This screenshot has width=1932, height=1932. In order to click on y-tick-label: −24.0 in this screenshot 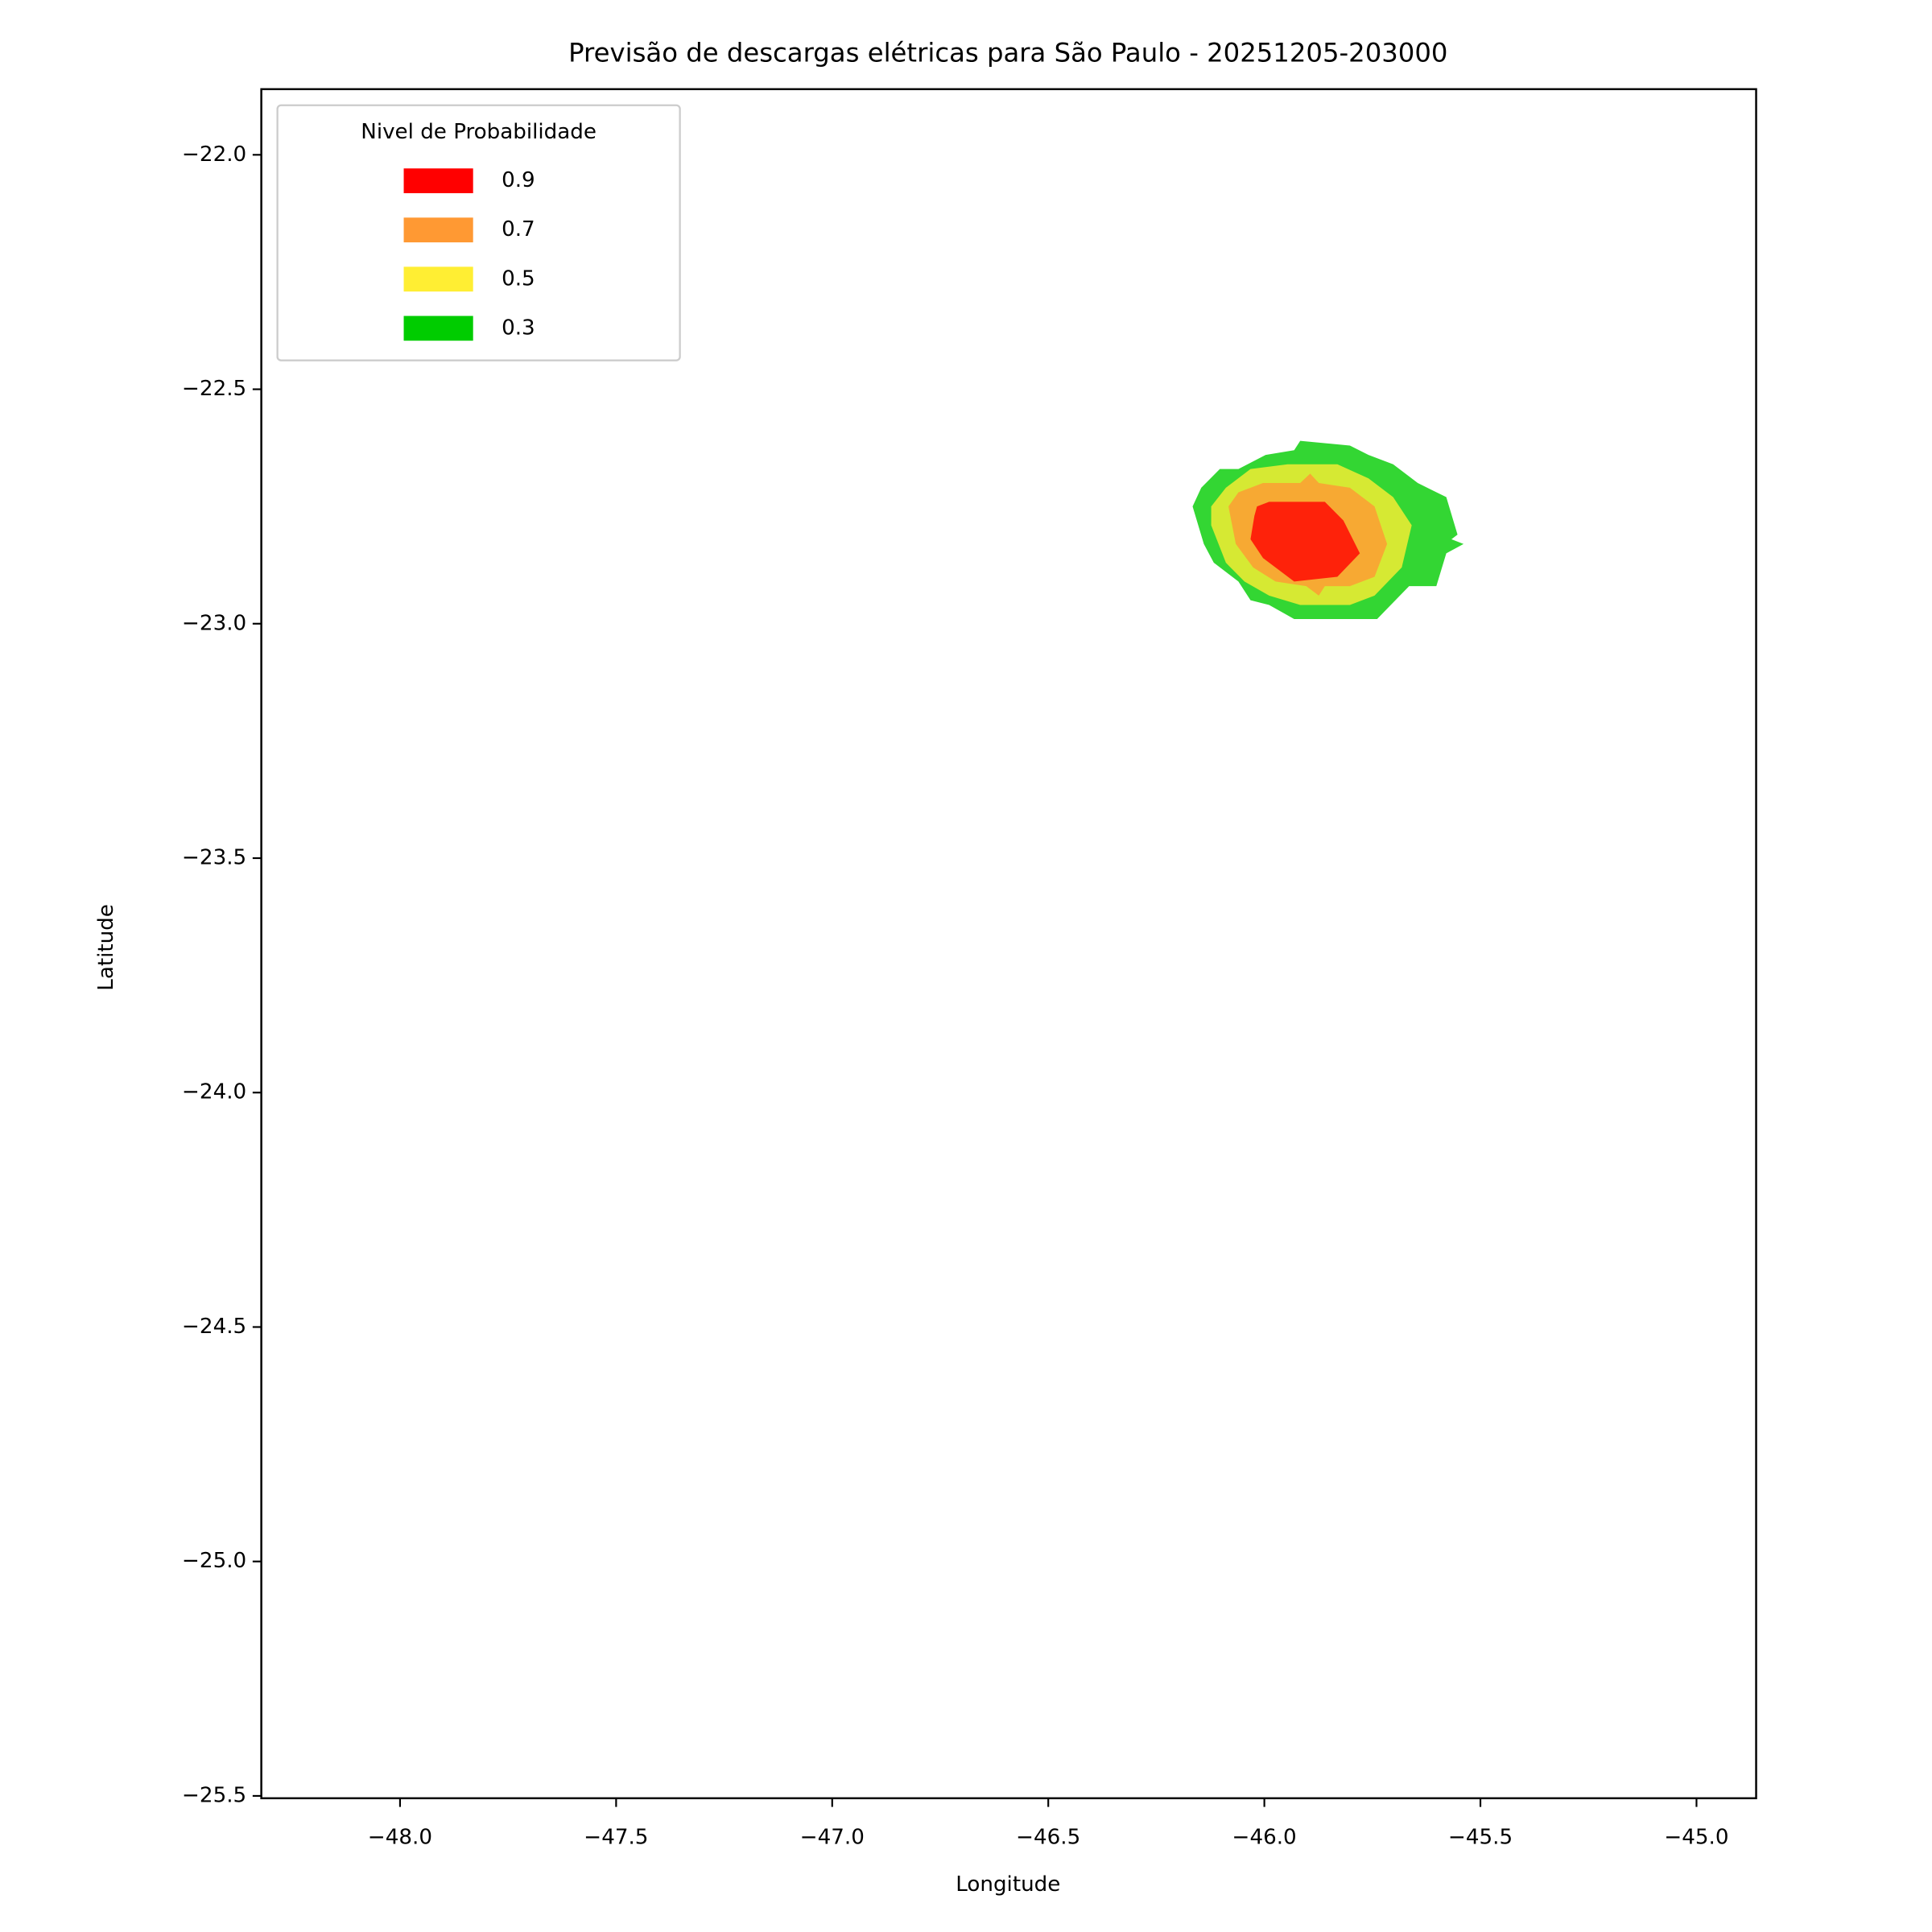, I will do `click(214, 1092)`.